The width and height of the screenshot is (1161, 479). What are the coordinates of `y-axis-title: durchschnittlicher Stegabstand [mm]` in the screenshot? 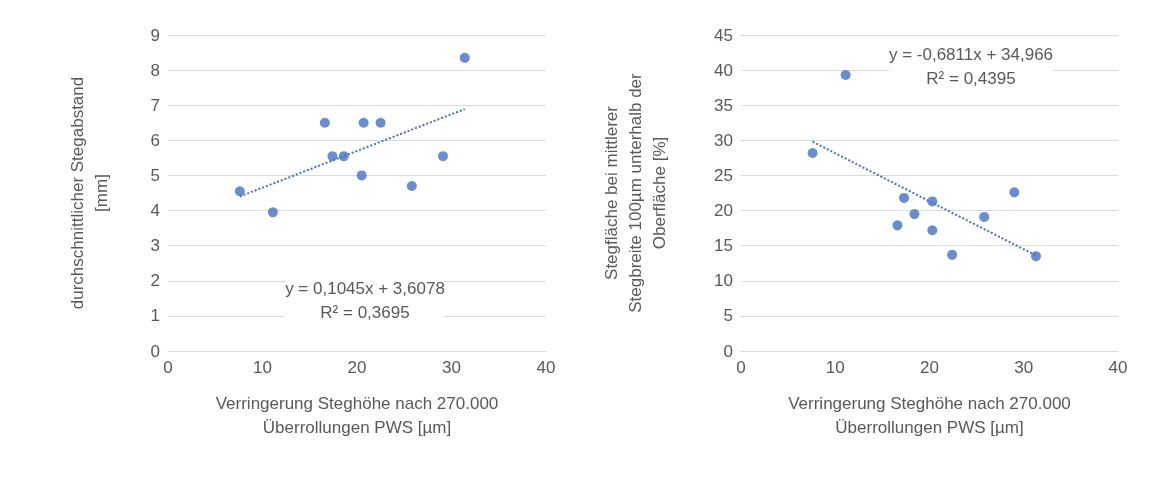 It's located at (89, 193).